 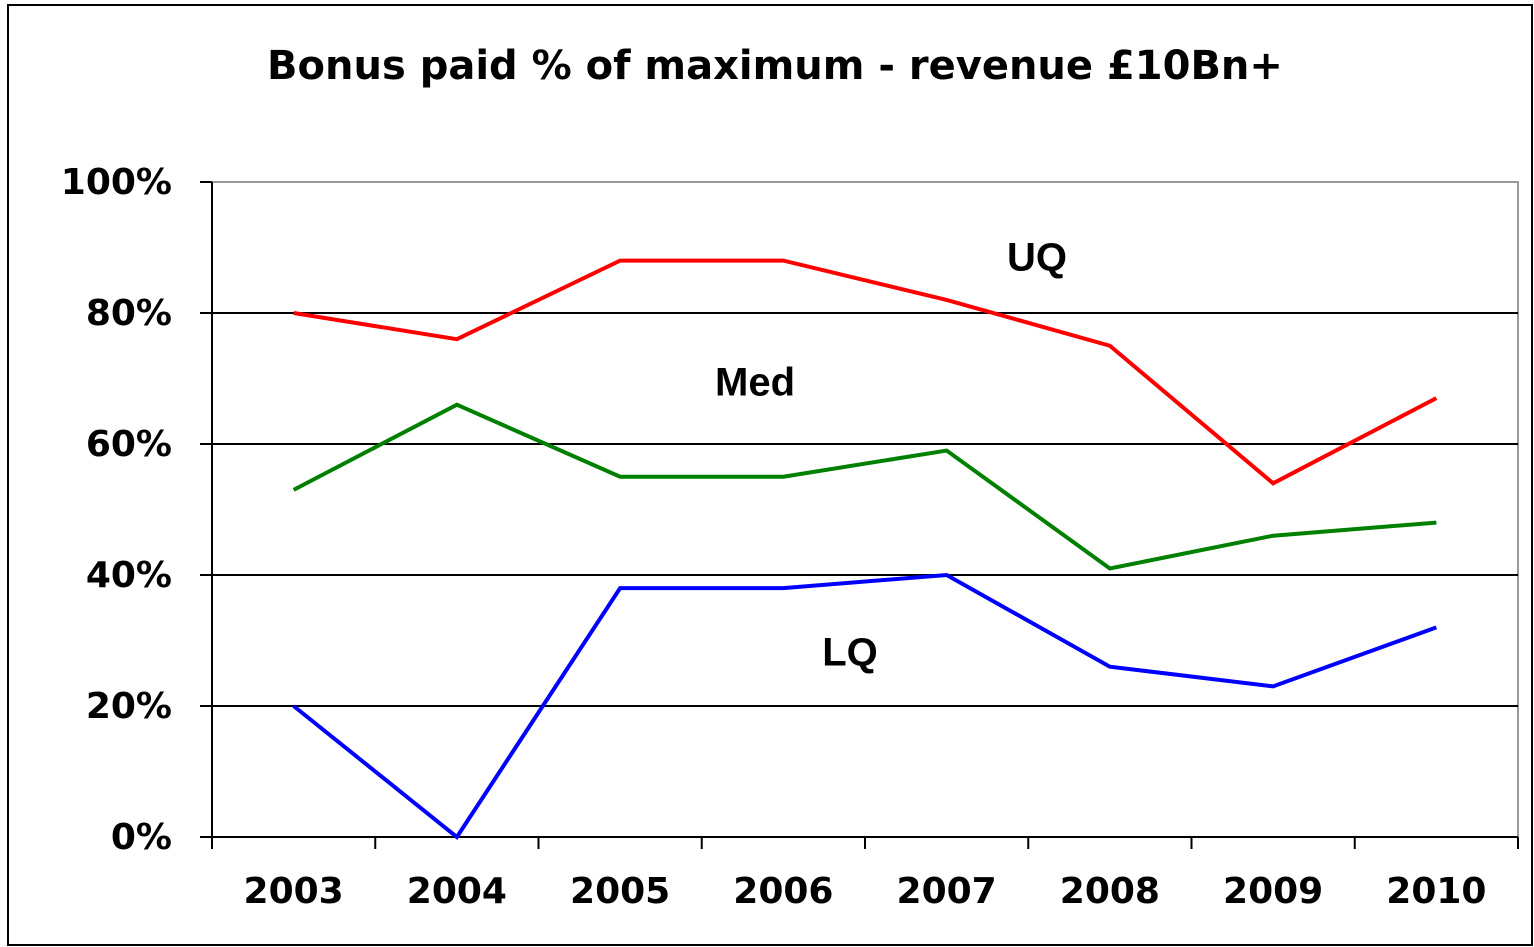 What do you see at coordinates (1037, 258) in the screenshot?
I see `series-label: UQ` at bounding box center [1037, 258].